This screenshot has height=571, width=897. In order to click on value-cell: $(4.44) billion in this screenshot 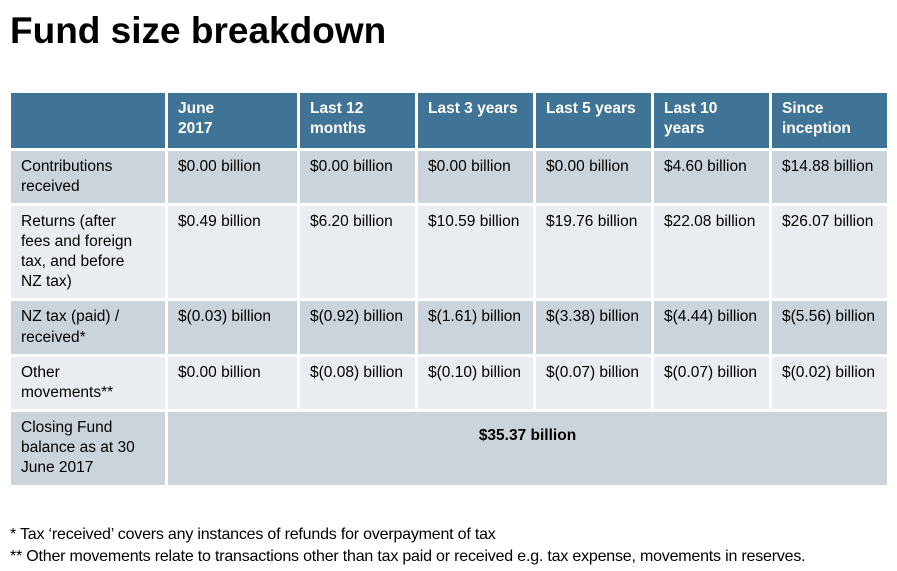, I will do `click(711, 327)`.